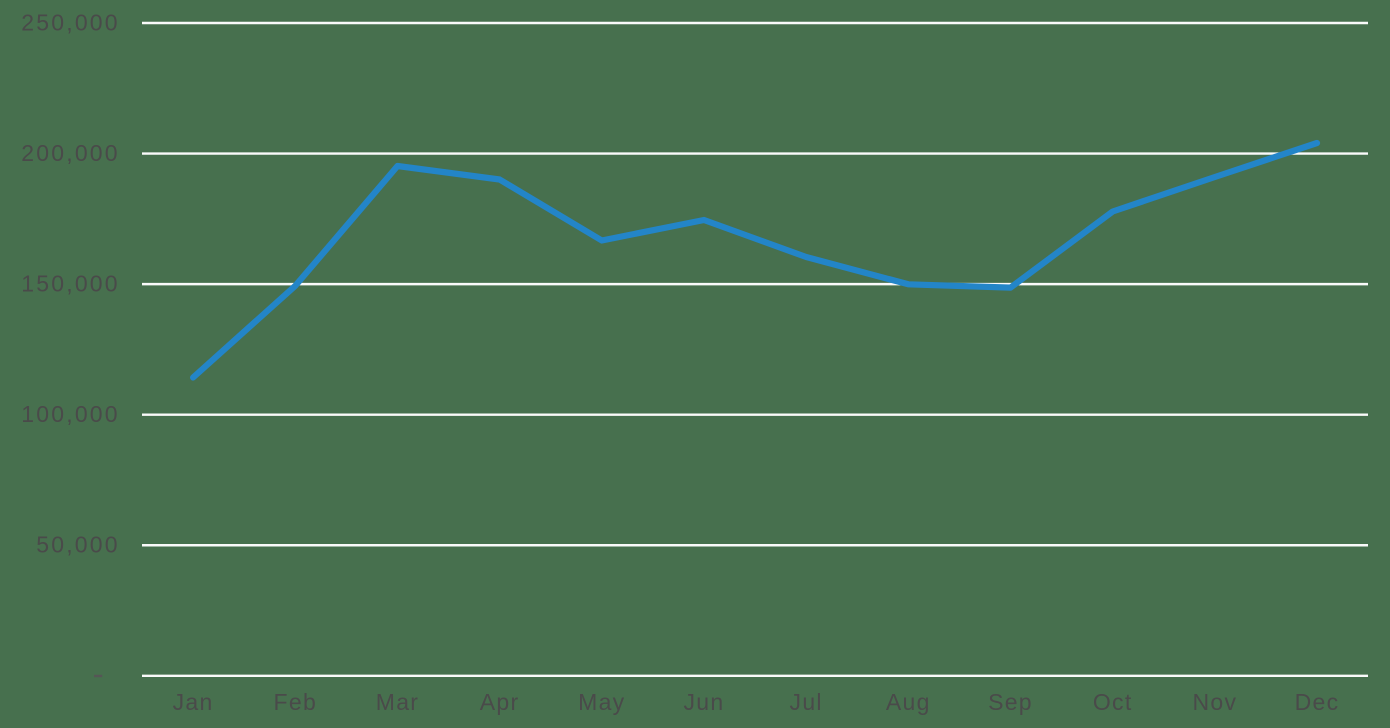 This screenshot has width=1390, height=728. Describe the element at coordinates (806, 702) in the screenshot. I see `svg-text: Jul` at that location.